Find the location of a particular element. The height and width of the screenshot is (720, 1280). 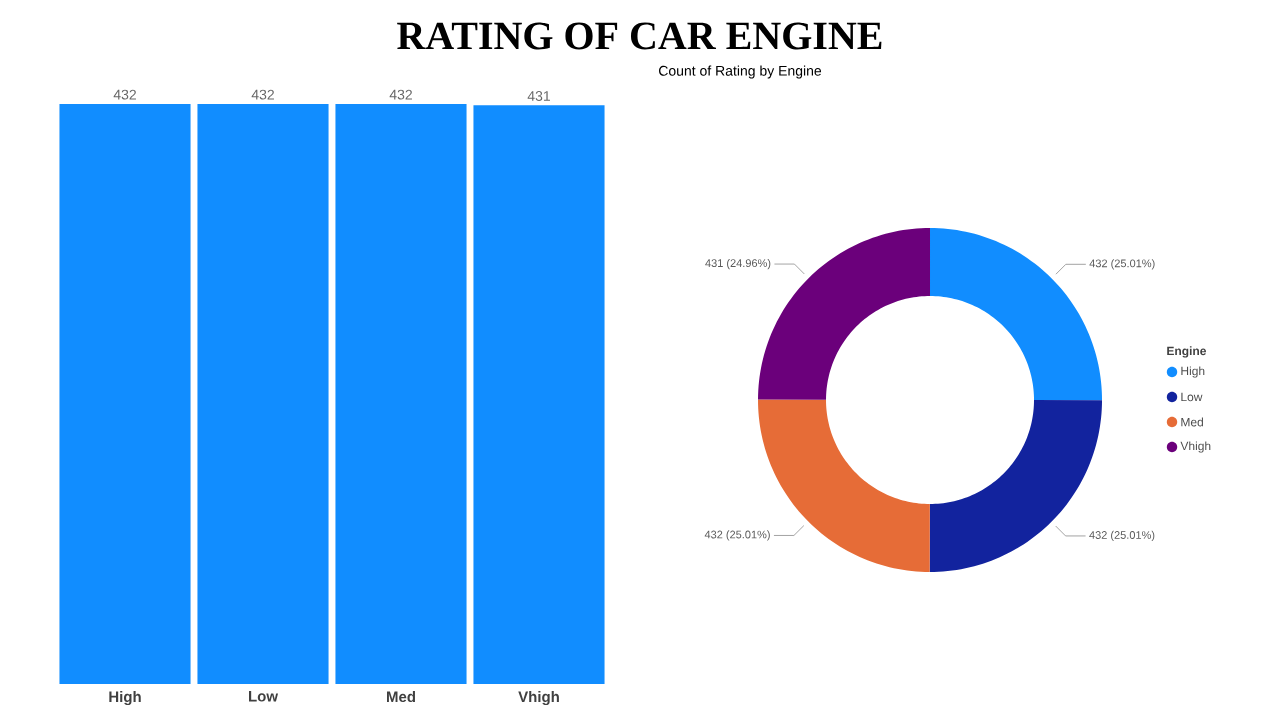

chart-title: RATING OF CAR ENGINE is located at coordinates (639, 36).